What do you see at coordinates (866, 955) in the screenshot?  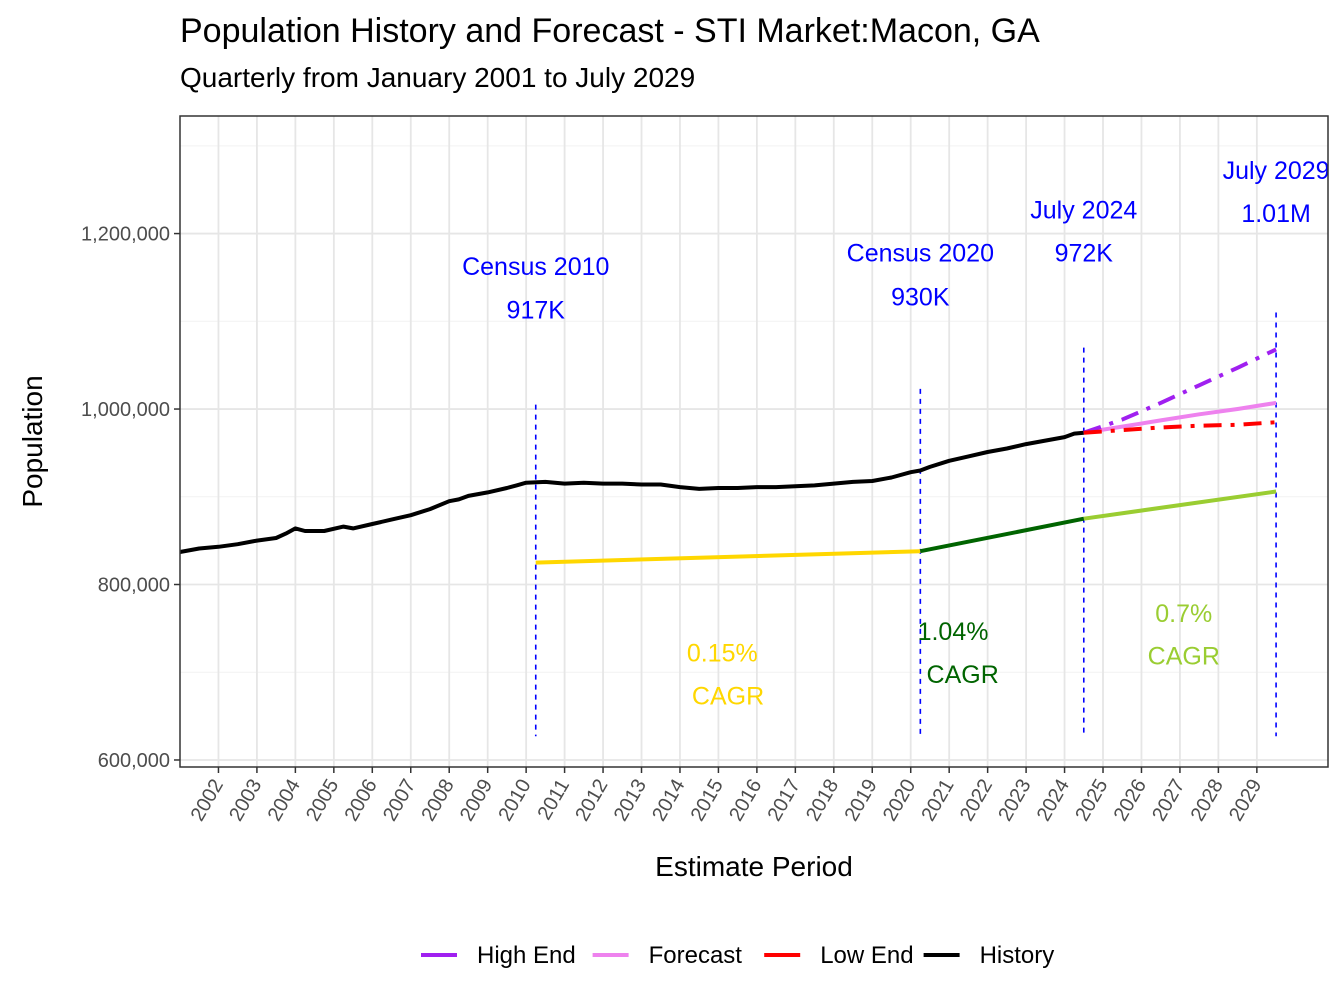 I see `legend-label-low-end: Low End` at bounding box center [866, 955].